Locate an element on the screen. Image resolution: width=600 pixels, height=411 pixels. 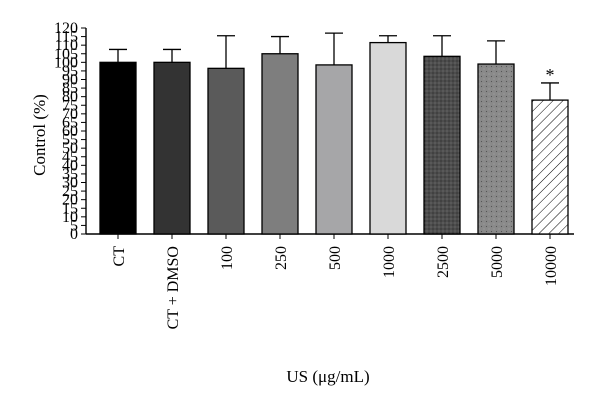
y-tick-label: 100 is located at coordinates (66, 62).